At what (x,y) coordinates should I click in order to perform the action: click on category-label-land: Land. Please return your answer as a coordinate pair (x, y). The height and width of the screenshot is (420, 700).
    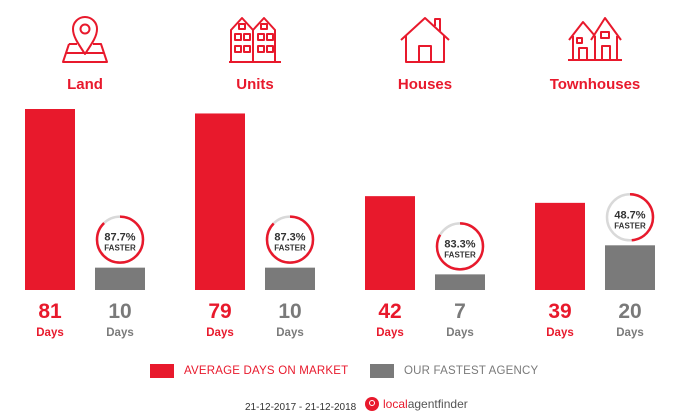
    Looking at the image, I should click on (85, 84).